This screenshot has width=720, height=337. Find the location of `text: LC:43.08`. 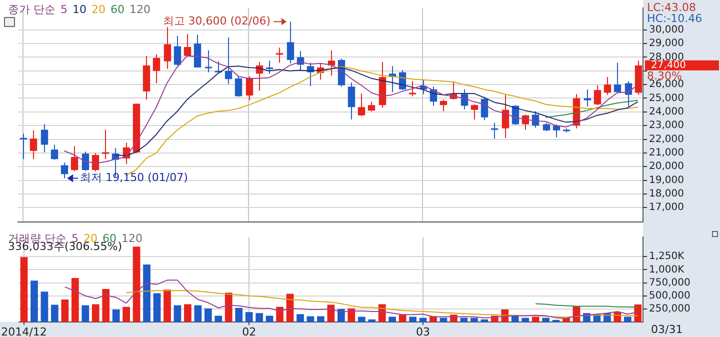

text: LC:43.08 is located at coordinates (671, 7).